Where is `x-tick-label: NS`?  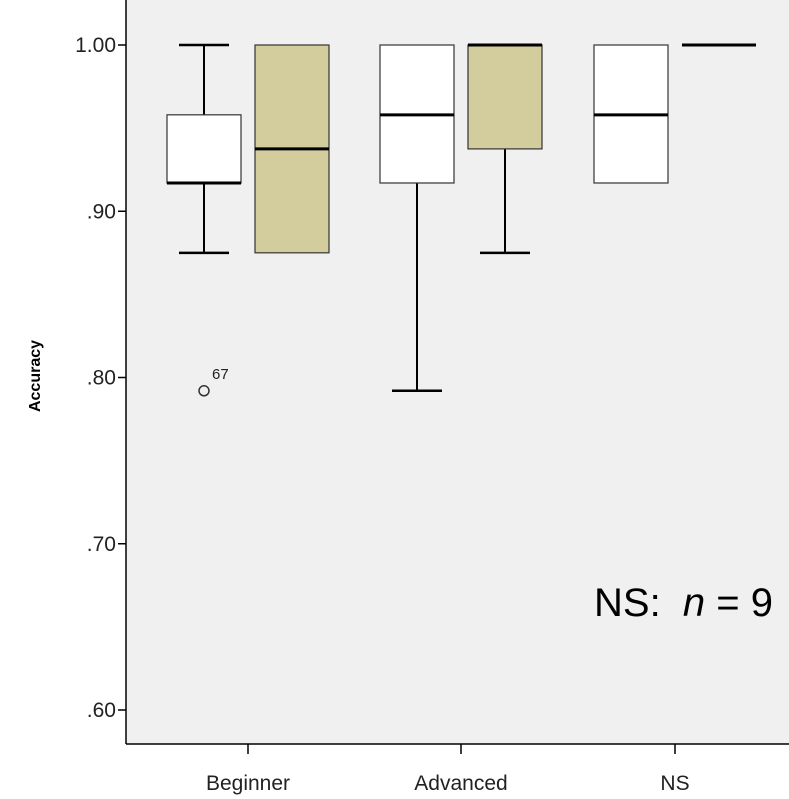
x-tick-label: NS is located at coordinates (674, 783).